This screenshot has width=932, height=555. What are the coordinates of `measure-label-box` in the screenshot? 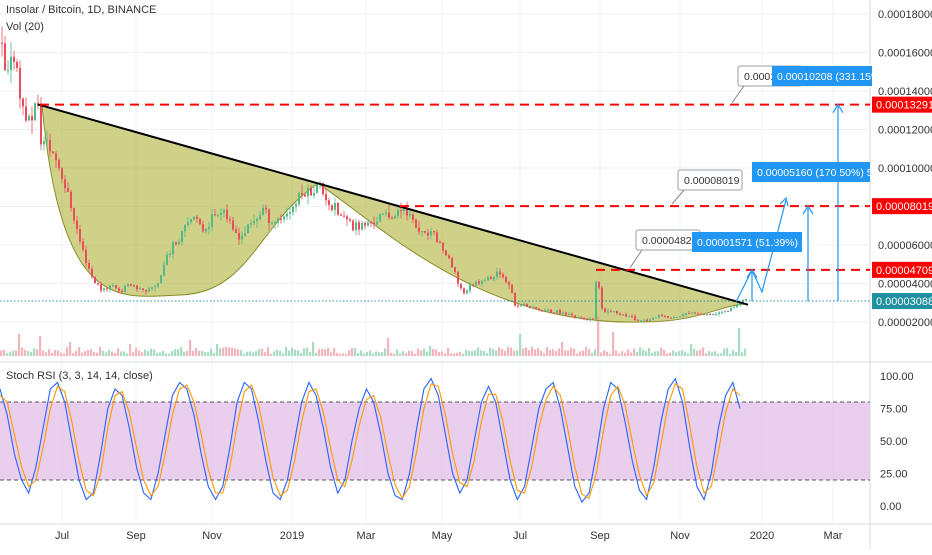 It's located at (811, 172).